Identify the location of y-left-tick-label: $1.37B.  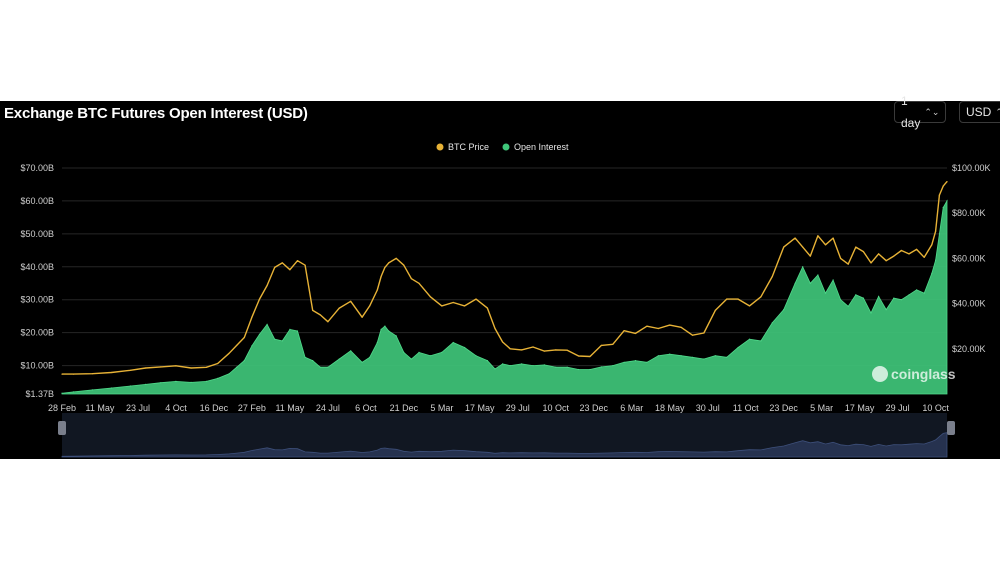
(39, 394).